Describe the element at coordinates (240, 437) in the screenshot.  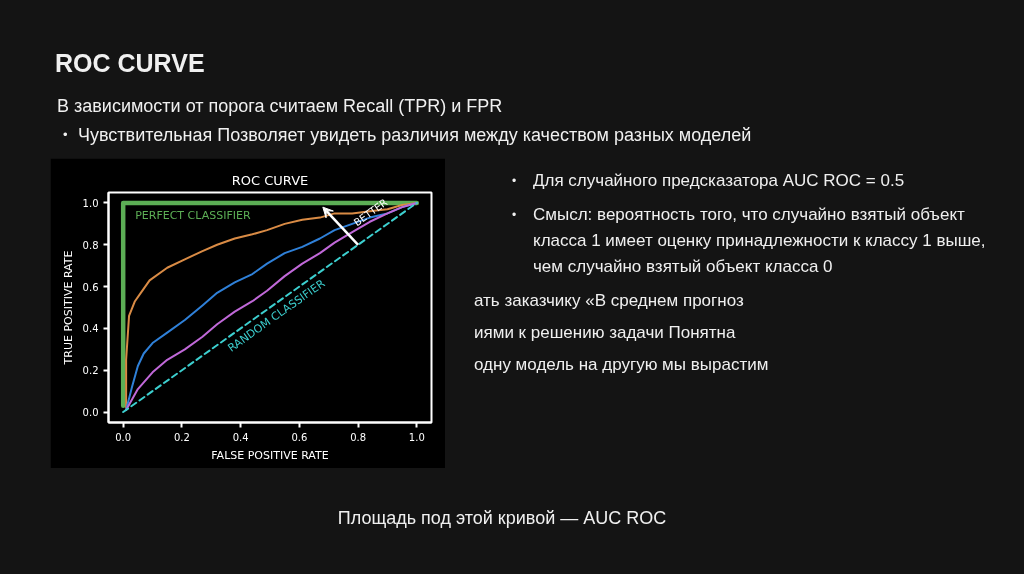
I see `x-tick-label: 0.4` at that location.